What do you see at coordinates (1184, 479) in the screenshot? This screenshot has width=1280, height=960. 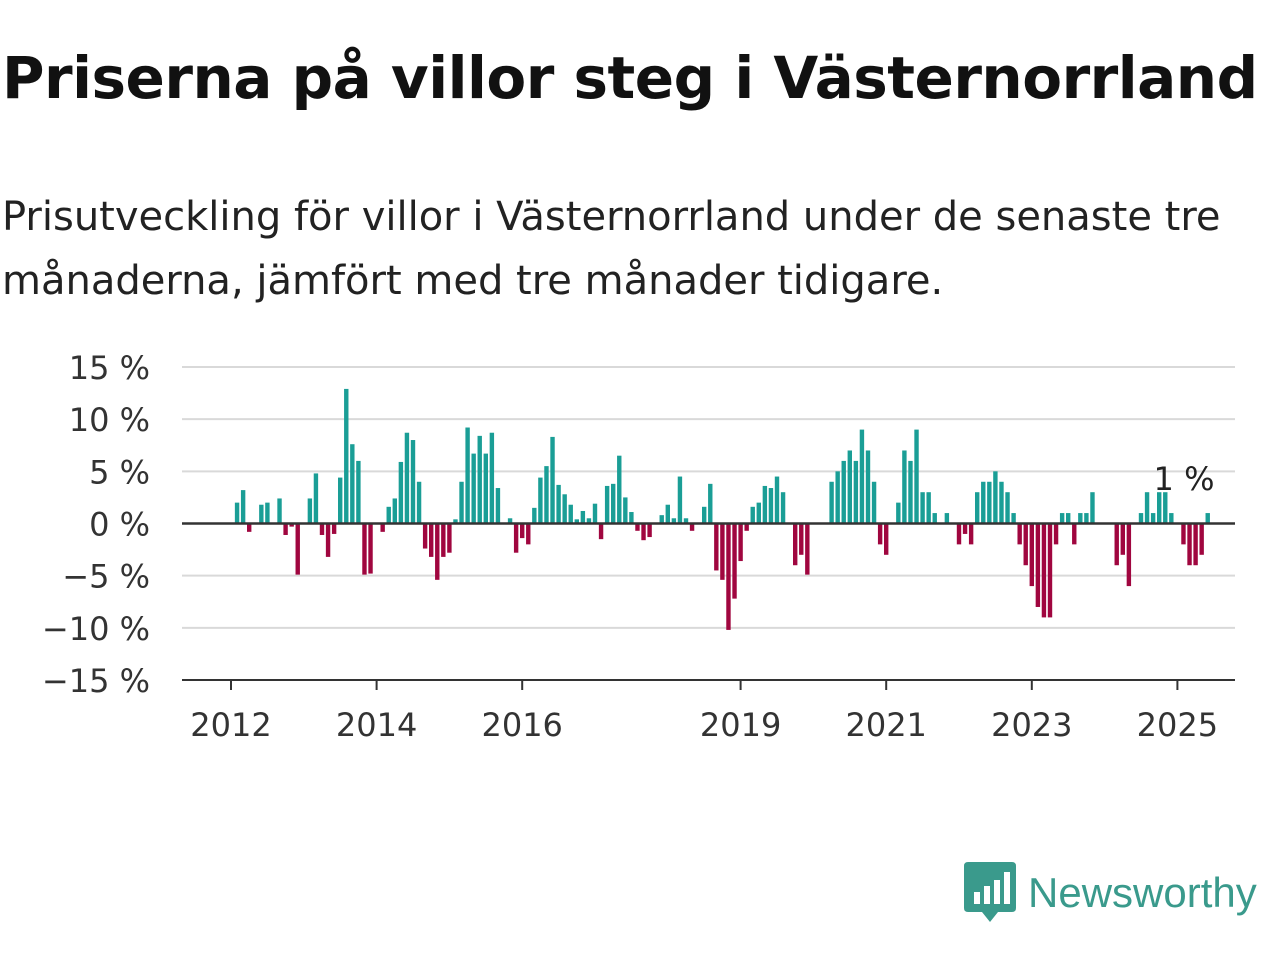 I see `last-value-label: 1 %` at bounding box center [1184, 479].